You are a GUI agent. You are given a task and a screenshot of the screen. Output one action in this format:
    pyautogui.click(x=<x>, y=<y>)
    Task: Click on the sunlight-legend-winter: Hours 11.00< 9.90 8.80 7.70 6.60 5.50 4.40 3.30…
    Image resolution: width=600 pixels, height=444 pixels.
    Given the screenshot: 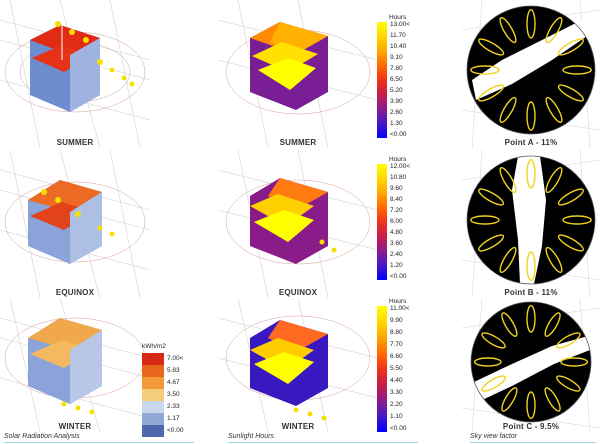 What is the action you would take?
    pyautogui.click(x=402, y=365)
    